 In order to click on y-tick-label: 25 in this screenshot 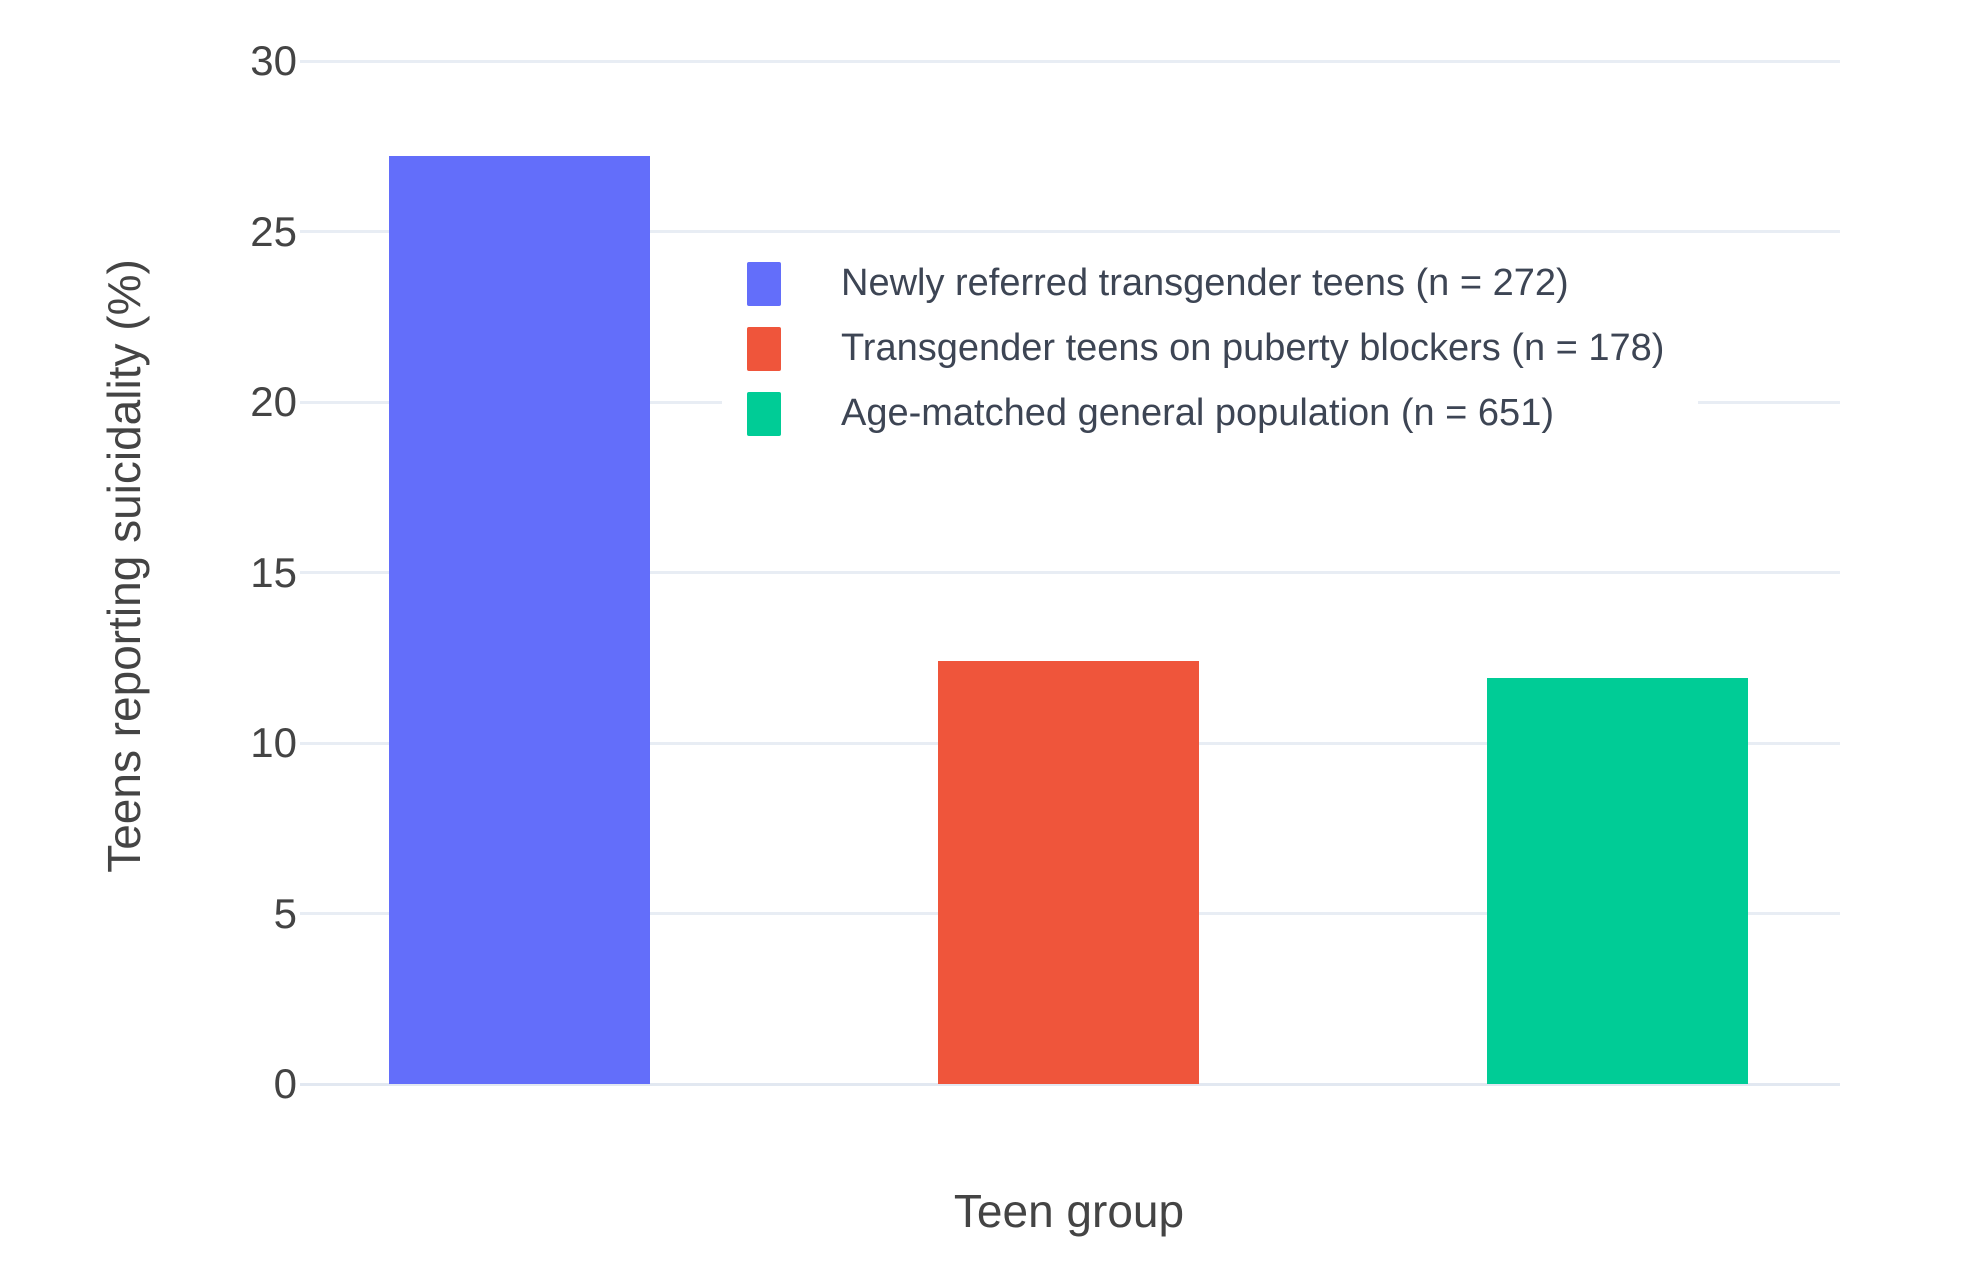, I will do `click(273, 231)`.